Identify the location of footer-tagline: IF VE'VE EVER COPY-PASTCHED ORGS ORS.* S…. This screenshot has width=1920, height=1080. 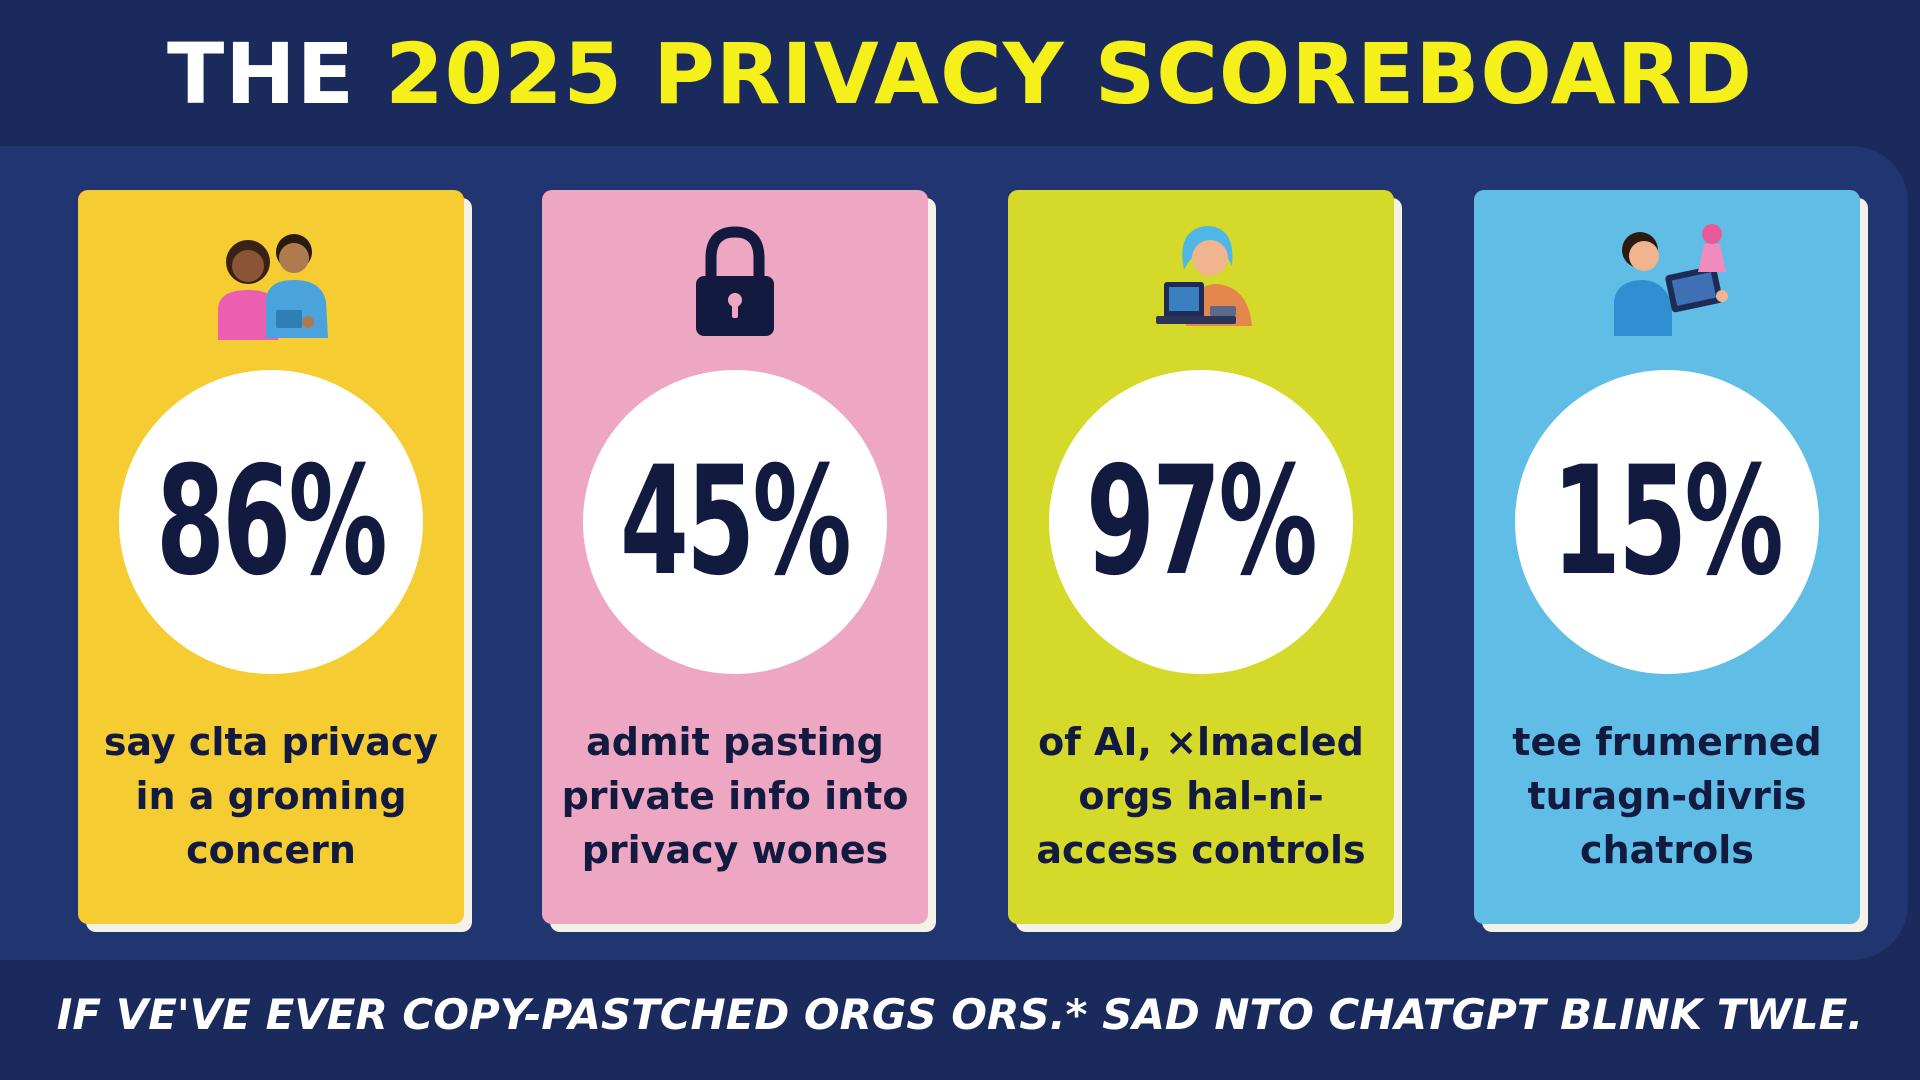
(960, 1014).